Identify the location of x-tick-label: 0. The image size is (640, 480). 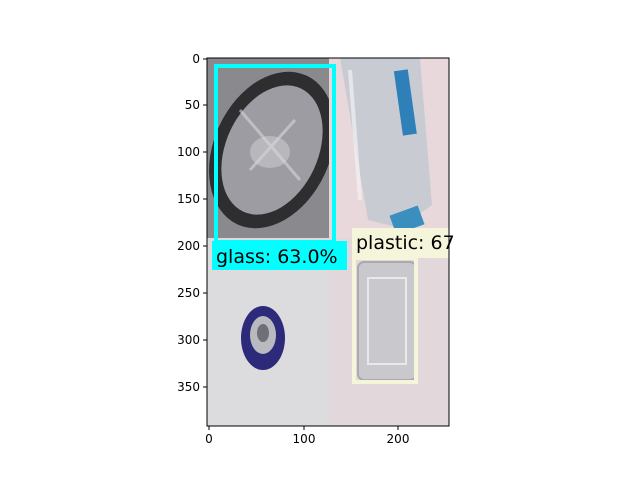
(209, 439).